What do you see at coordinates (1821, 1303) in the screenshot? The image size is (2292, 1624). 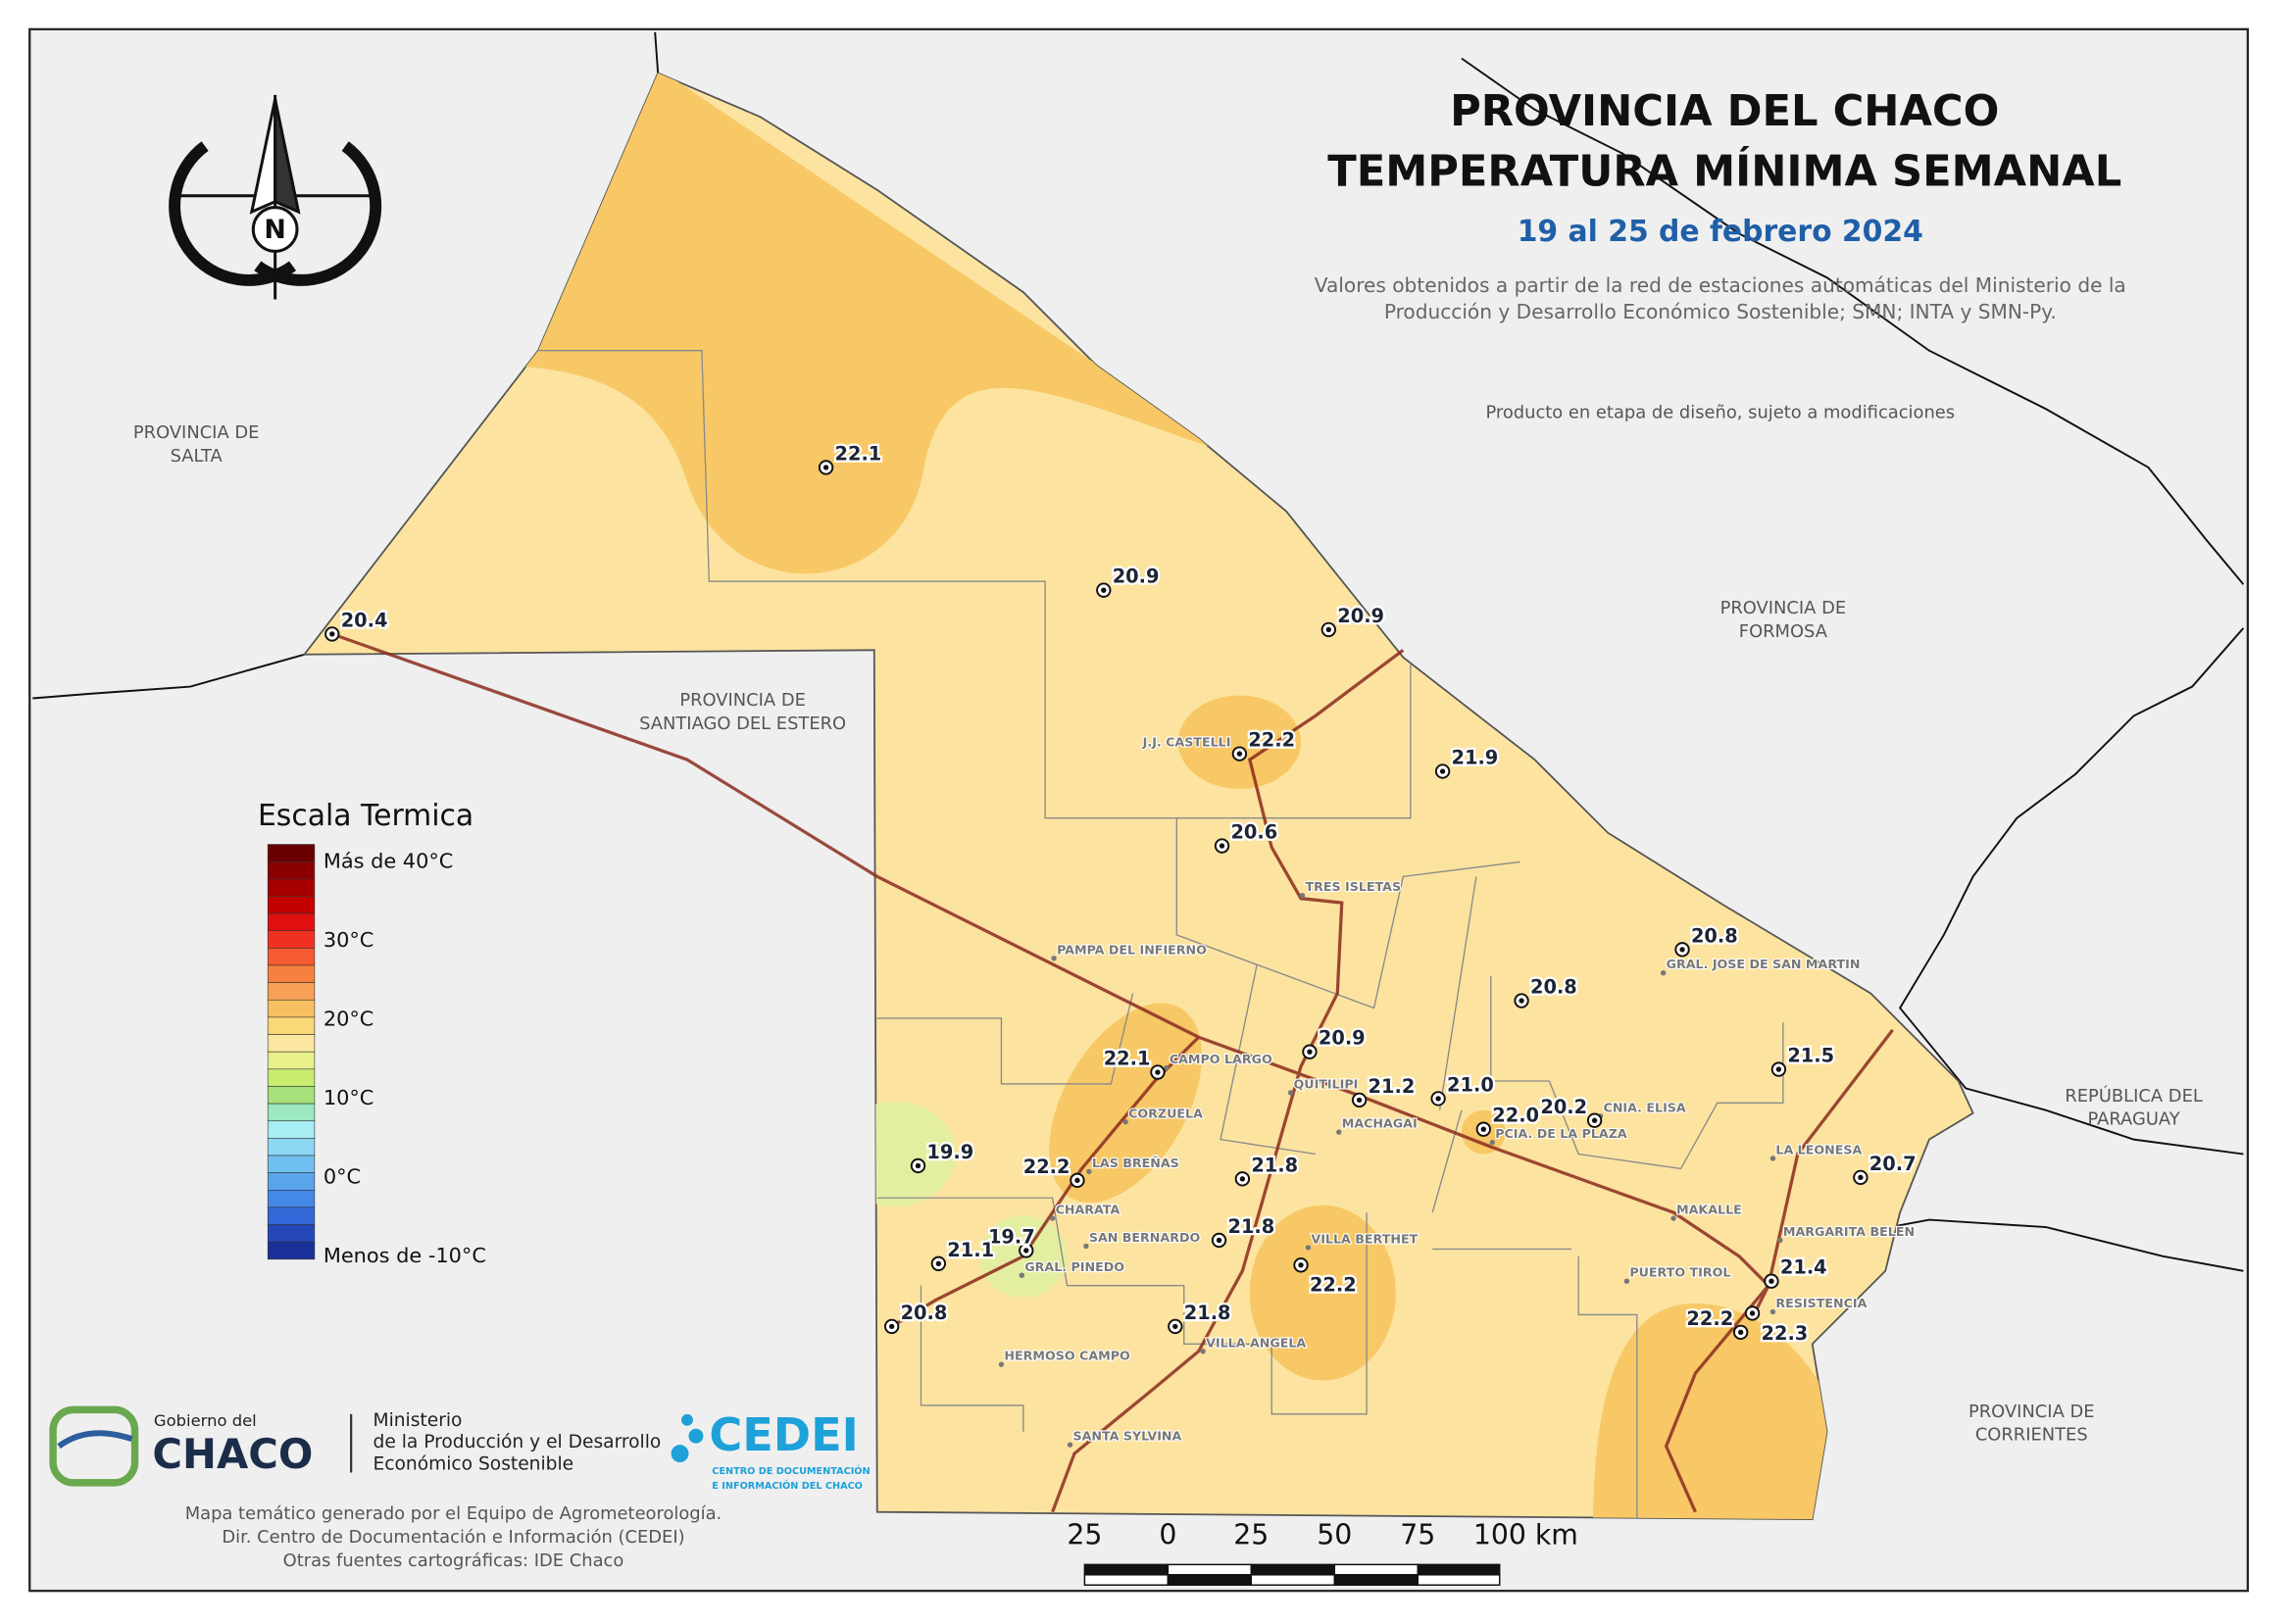 I see `city-label: RESISTENCIA` at bounding box center [1821, 1303].